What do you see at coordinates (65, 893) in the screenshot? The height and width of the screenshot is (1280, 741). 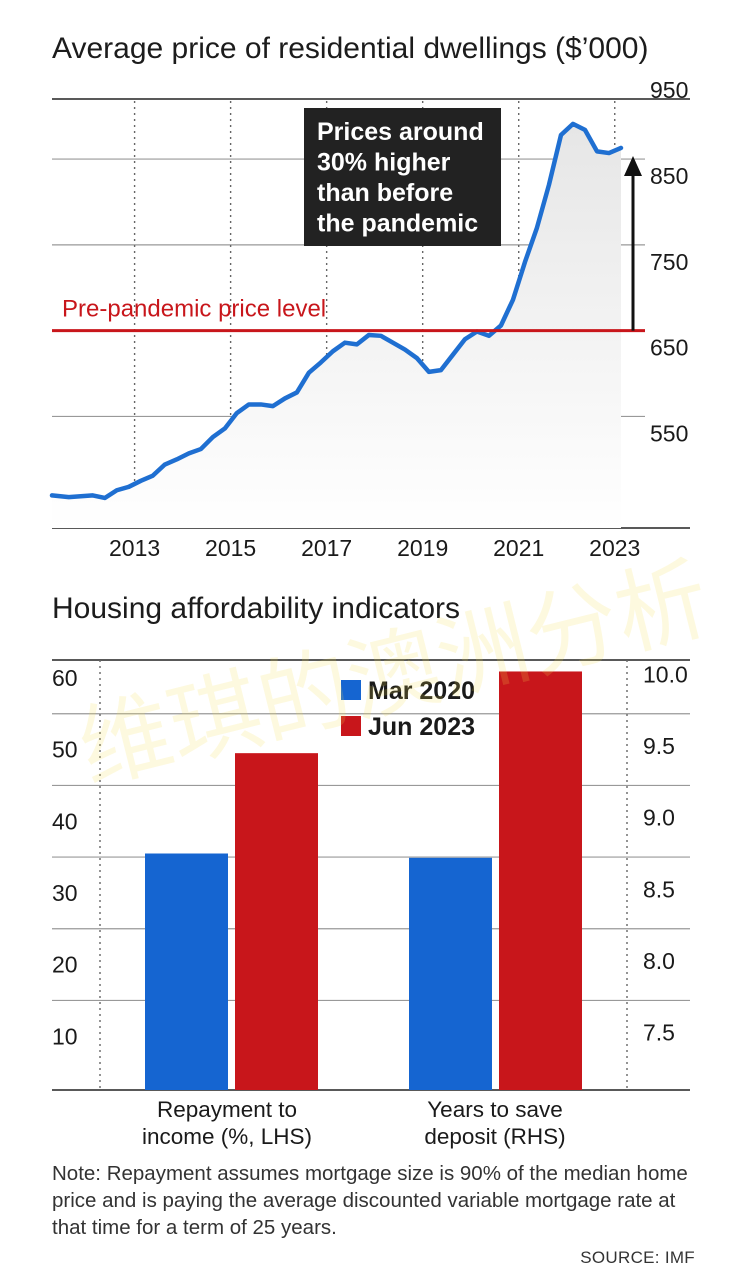 I see `left-y-tick-label: 30` at bounding box center [65, 893].